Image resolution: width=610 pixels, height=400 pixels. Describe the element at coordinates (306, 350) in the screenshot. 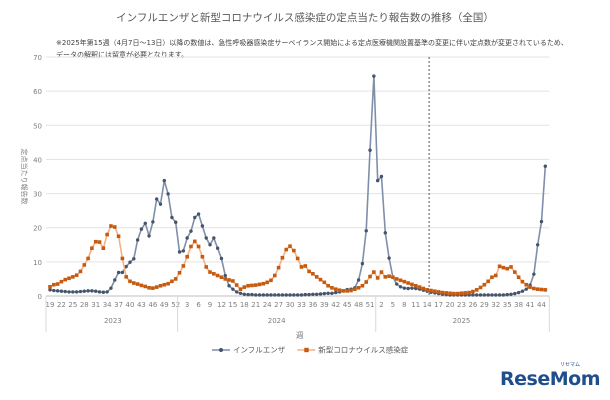

I see `legend-marker-square-icon` at that location.